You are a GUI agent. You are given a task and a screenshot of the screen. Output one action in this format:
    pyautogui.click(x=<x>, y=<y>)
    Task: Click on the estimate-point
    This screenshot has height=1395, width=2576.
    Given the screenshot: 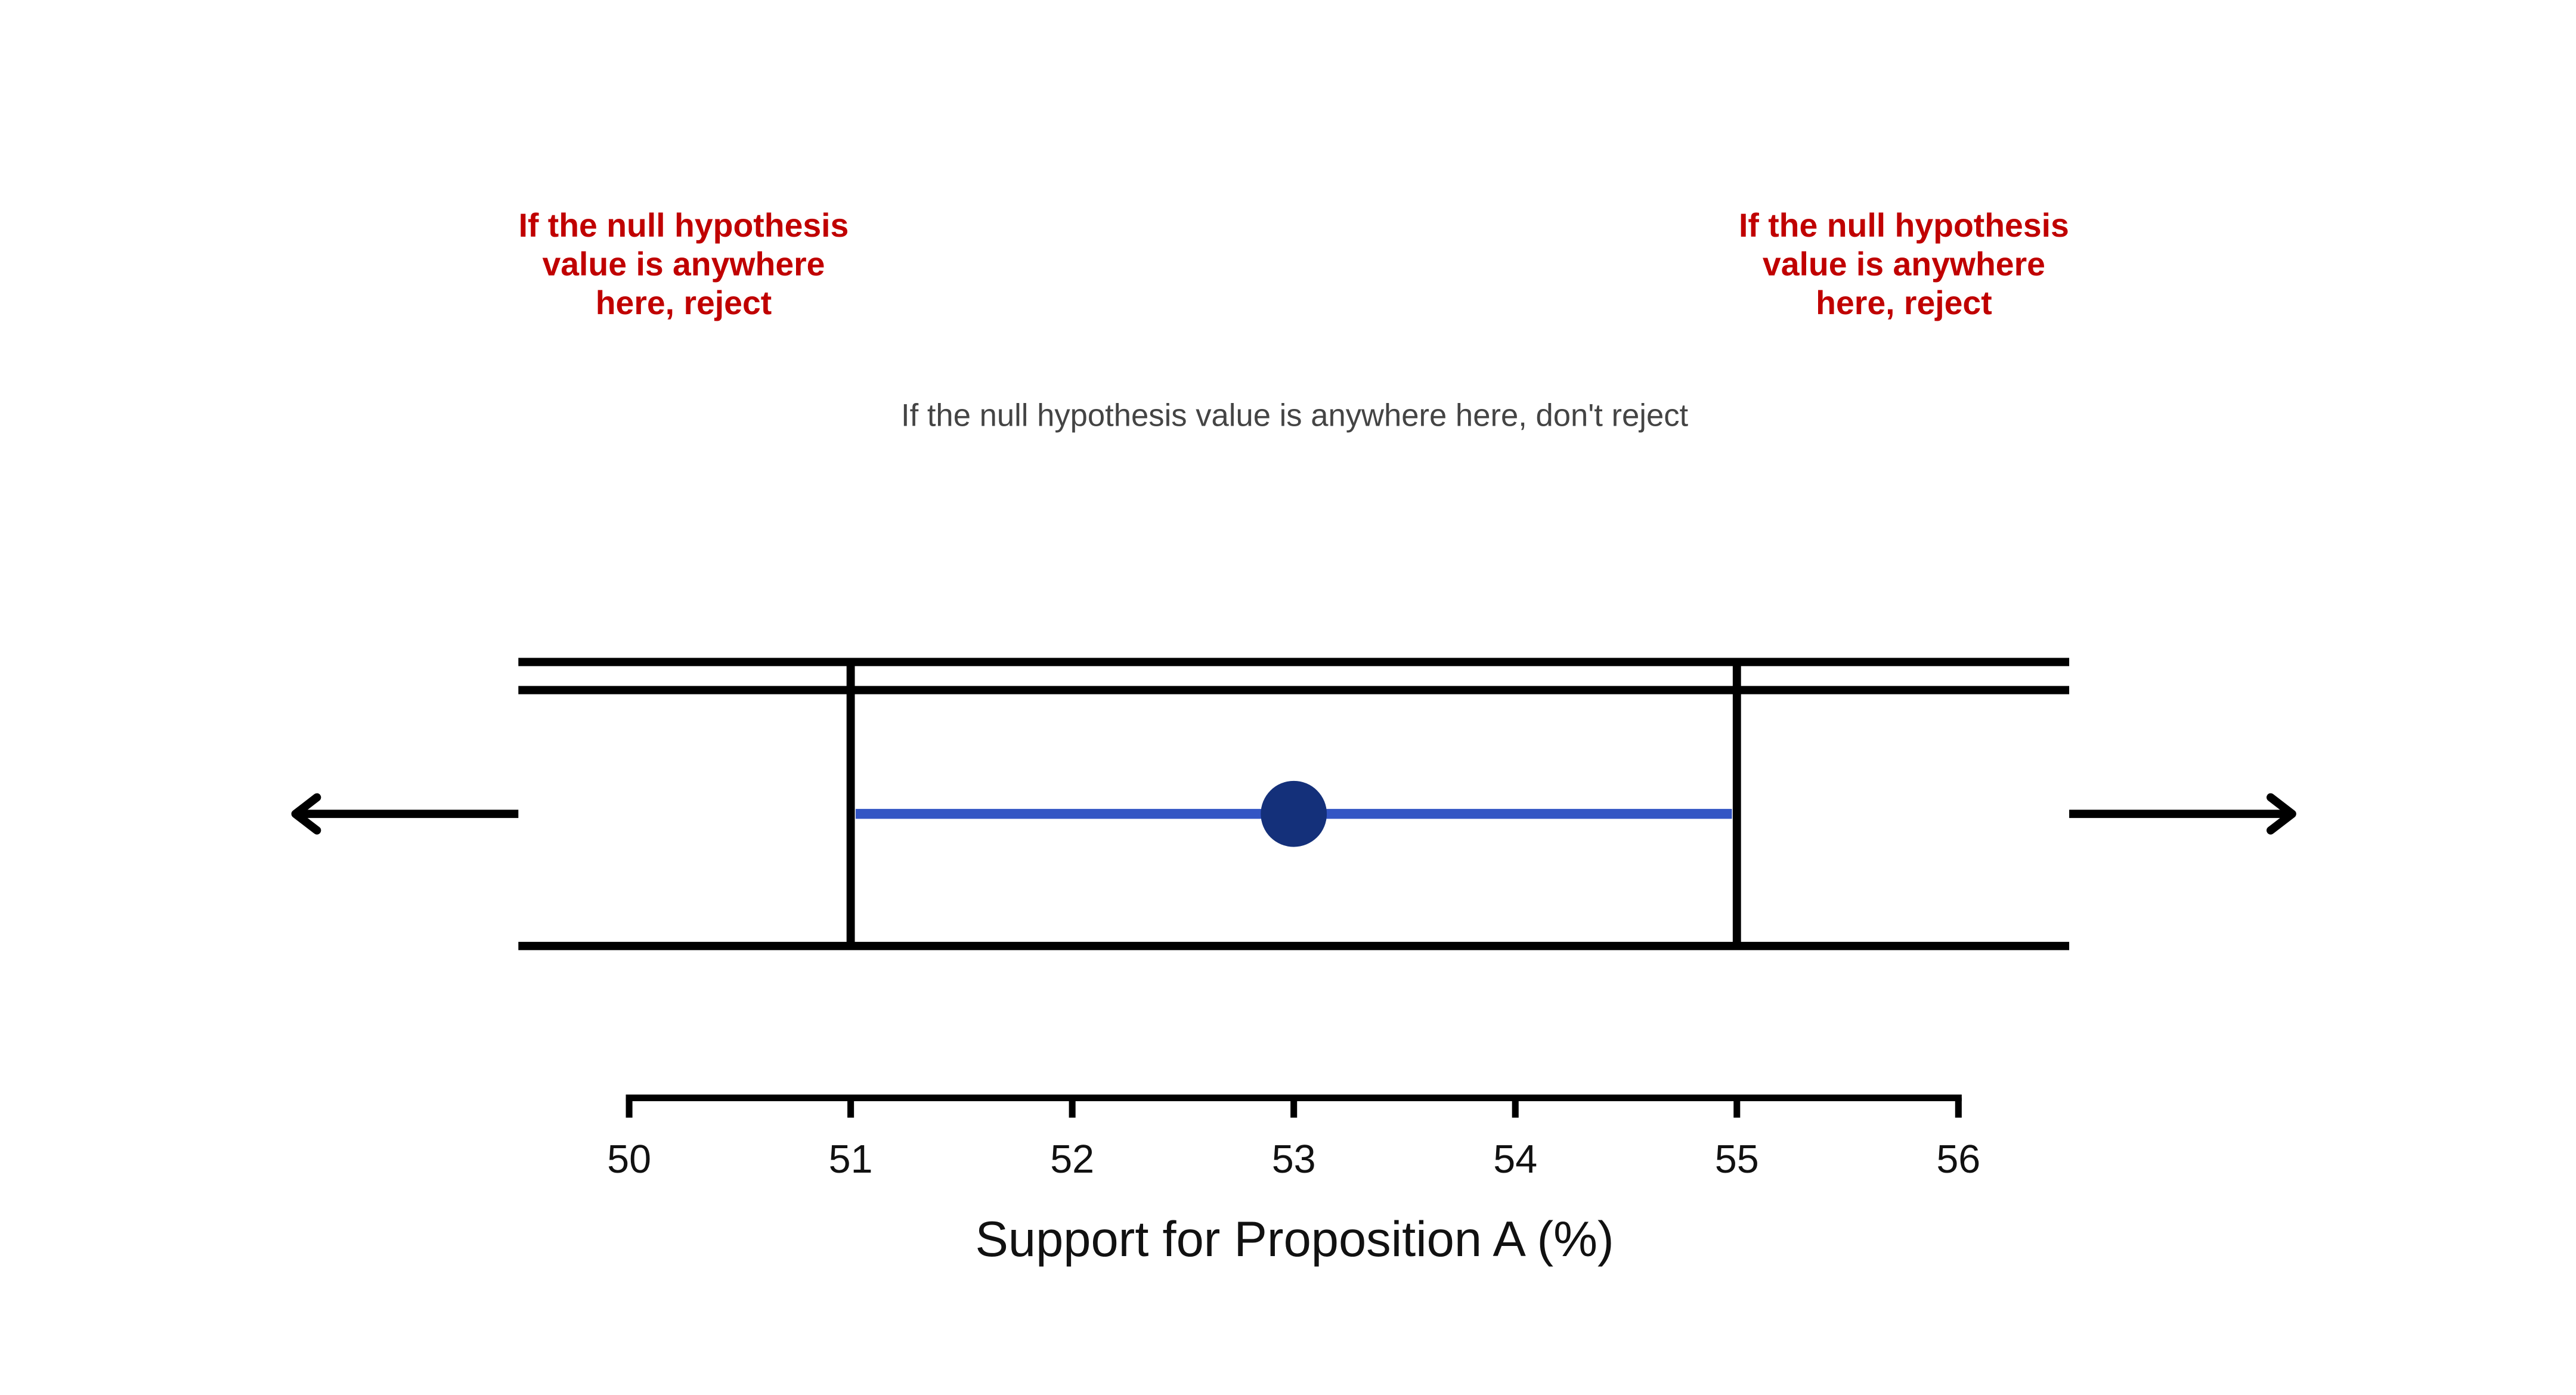 What is the action you would take?
    pyautogui.click(x=1294, y=814)
    